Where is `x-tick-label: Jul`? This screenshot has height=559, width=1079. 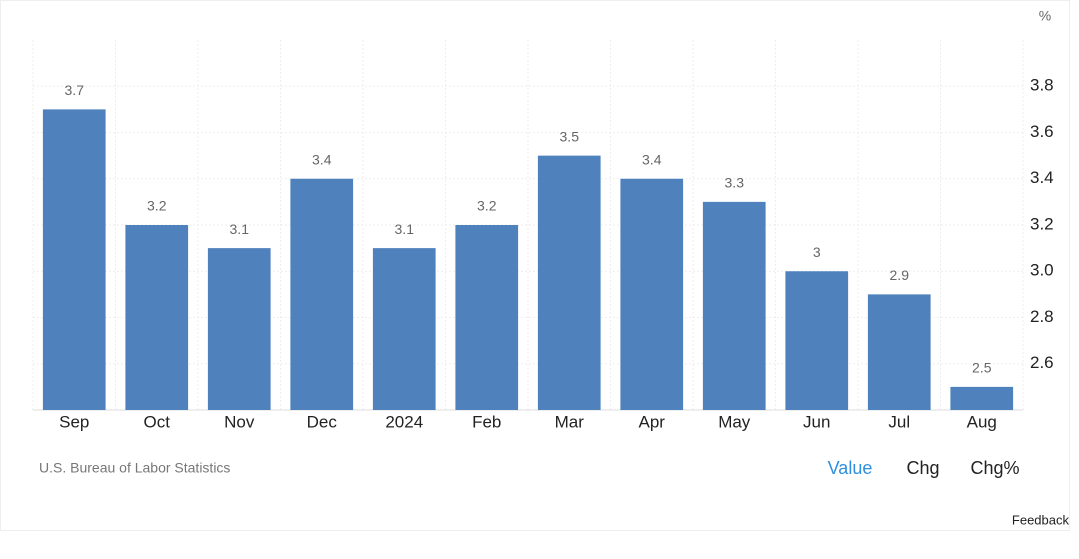 x-tick-label: Jul is located at coordinates (899, 421).